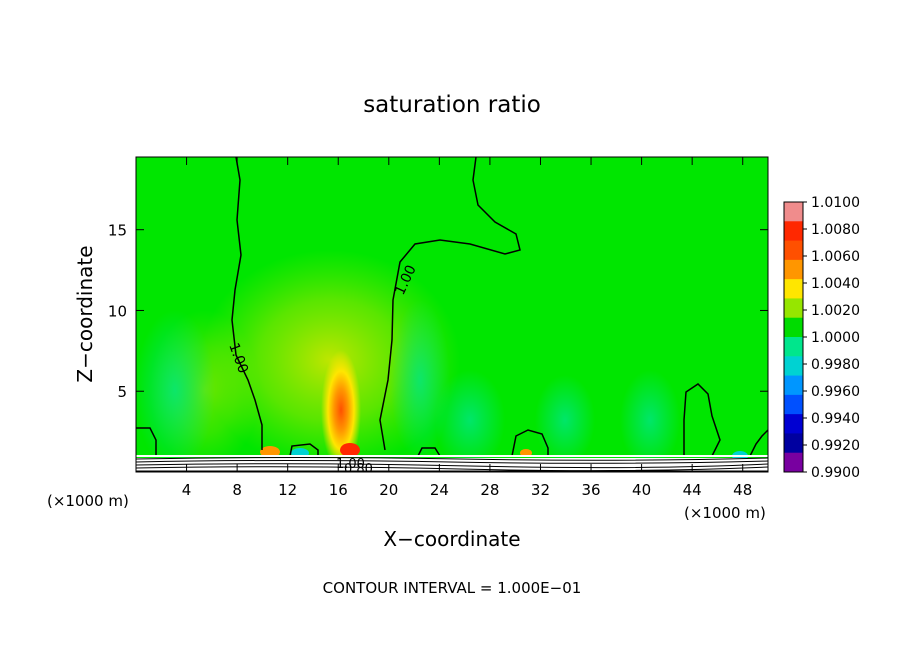  Describe the element at coordinates (835, 311) in the screenshot. I see `colorbar-label: 1.0020` at that location.